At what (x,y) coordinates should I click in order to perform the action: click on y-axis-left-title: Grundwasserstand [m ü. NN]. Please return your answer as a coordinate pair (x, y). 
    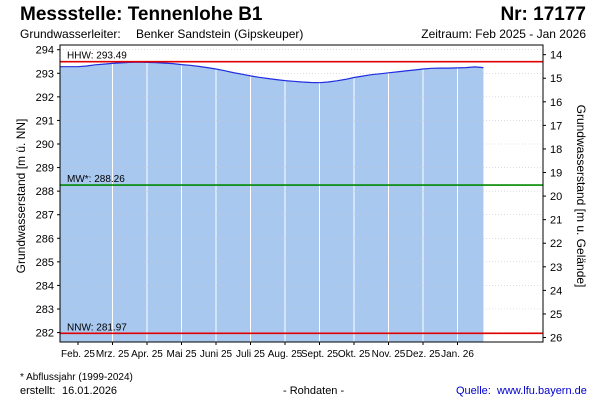
    Looking at the image, I should click on (21, 196).